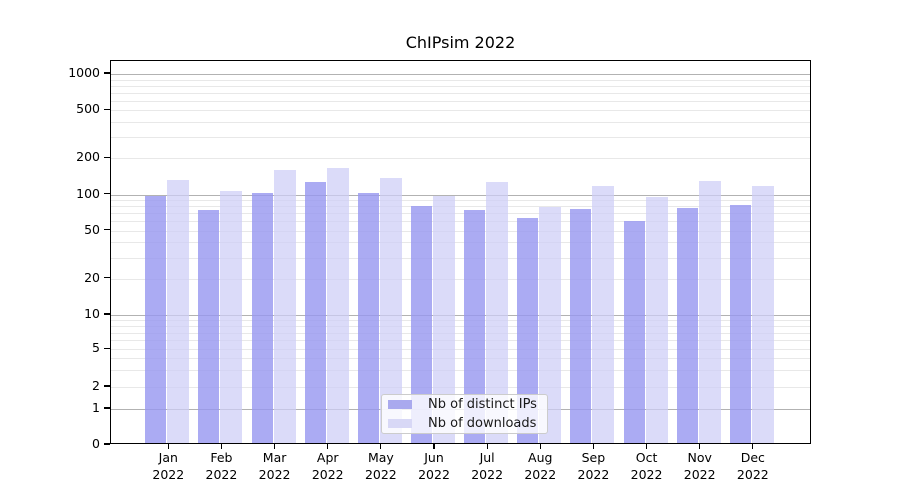 The width and height of the screenshot is (900, 500). I want to click on x-tick-label: Jun 2022, so click(434, 466).